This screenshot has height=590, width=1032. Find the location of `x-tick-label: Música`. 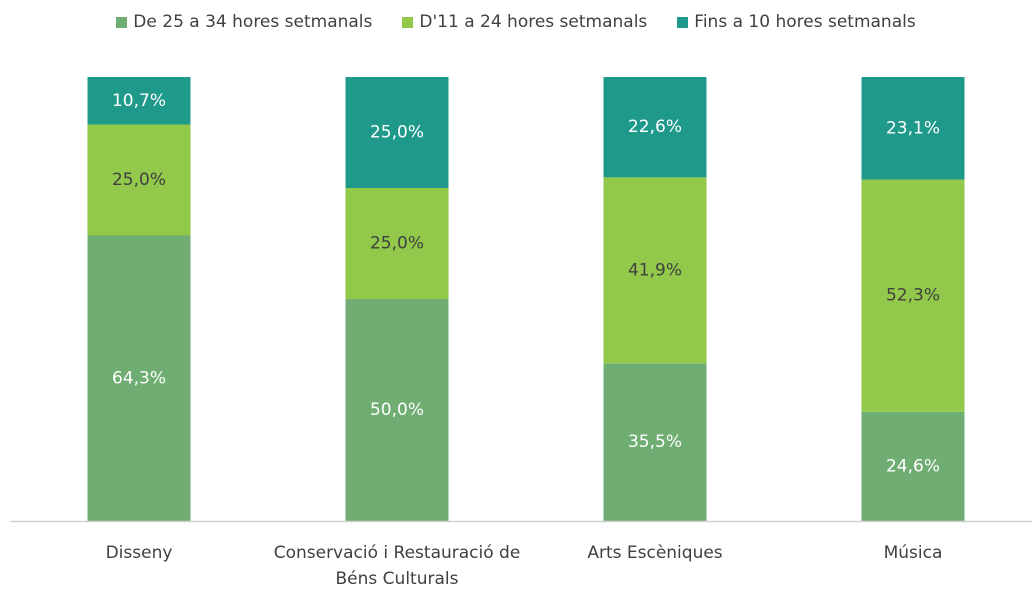

x-tick-label: Música is located at coordinates (913, 553).